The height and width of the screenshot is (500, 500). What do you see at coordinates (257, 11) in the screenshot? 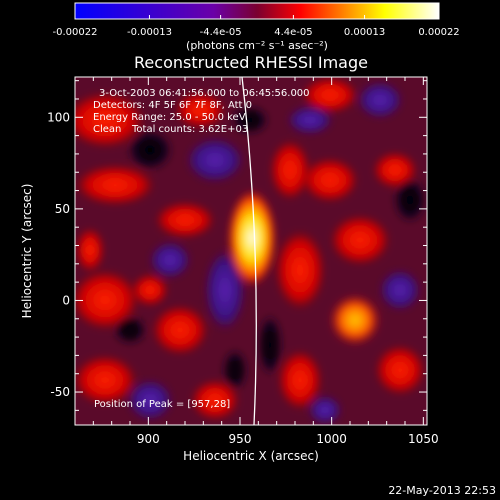
I see `colorbar-gradient` at bounding box center [257, 11].